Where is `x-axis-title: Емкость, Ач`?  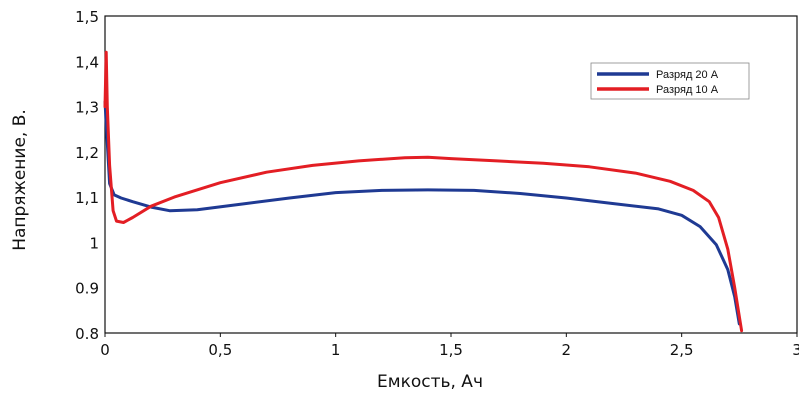
x-axis-title: Емкость, Ач is located at coordinates (430, 382).